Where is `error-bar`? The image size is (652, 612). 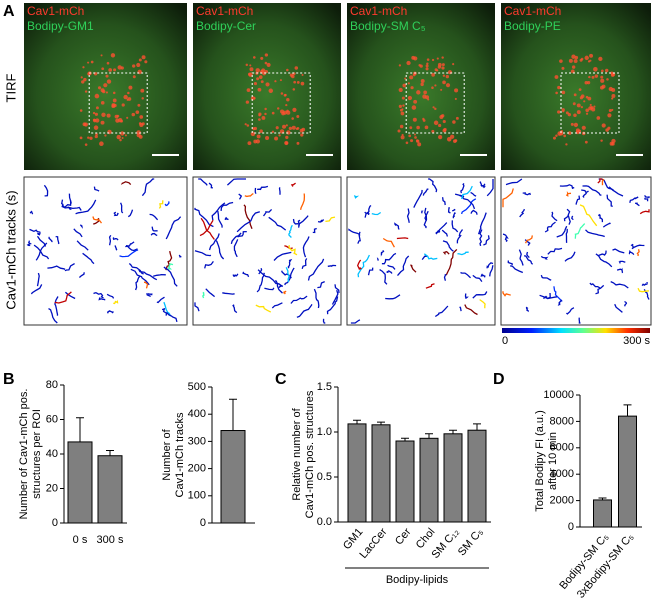 error-bar is located at coordinates (602, 498).